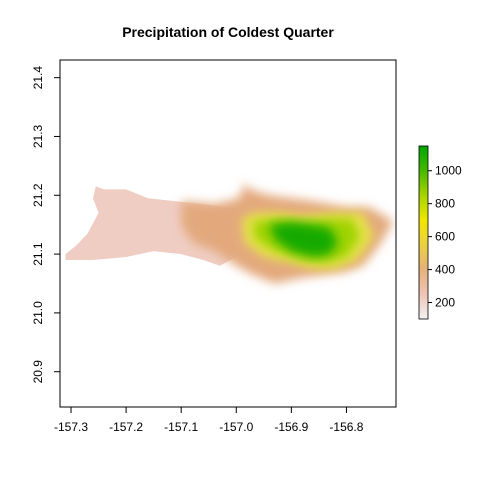 The height and width of the screenshot is (480, 480). What do you see at coordinates (38, 254) in the screenshot?
I see `y-tick-label: 21.1` at bounding box center [38, 254].